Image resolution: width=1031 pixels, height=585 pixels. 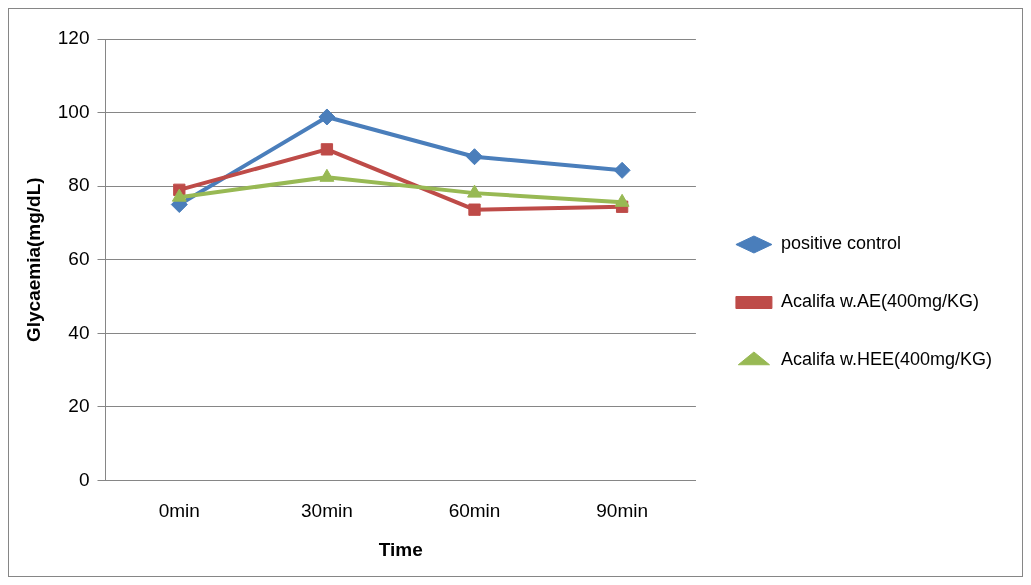 I want to click on y-tick-label: 80, so click(x=79, y=185).